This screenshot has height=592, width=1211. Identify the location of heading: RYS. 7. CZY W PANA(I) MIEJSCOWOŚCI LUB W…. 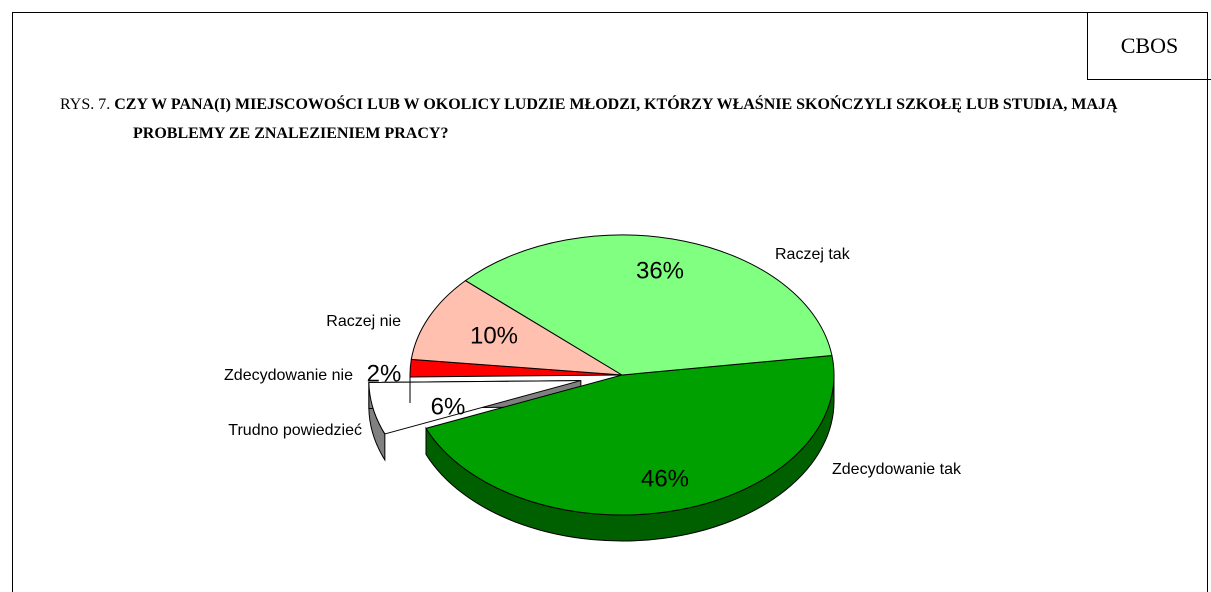
(597, 119).